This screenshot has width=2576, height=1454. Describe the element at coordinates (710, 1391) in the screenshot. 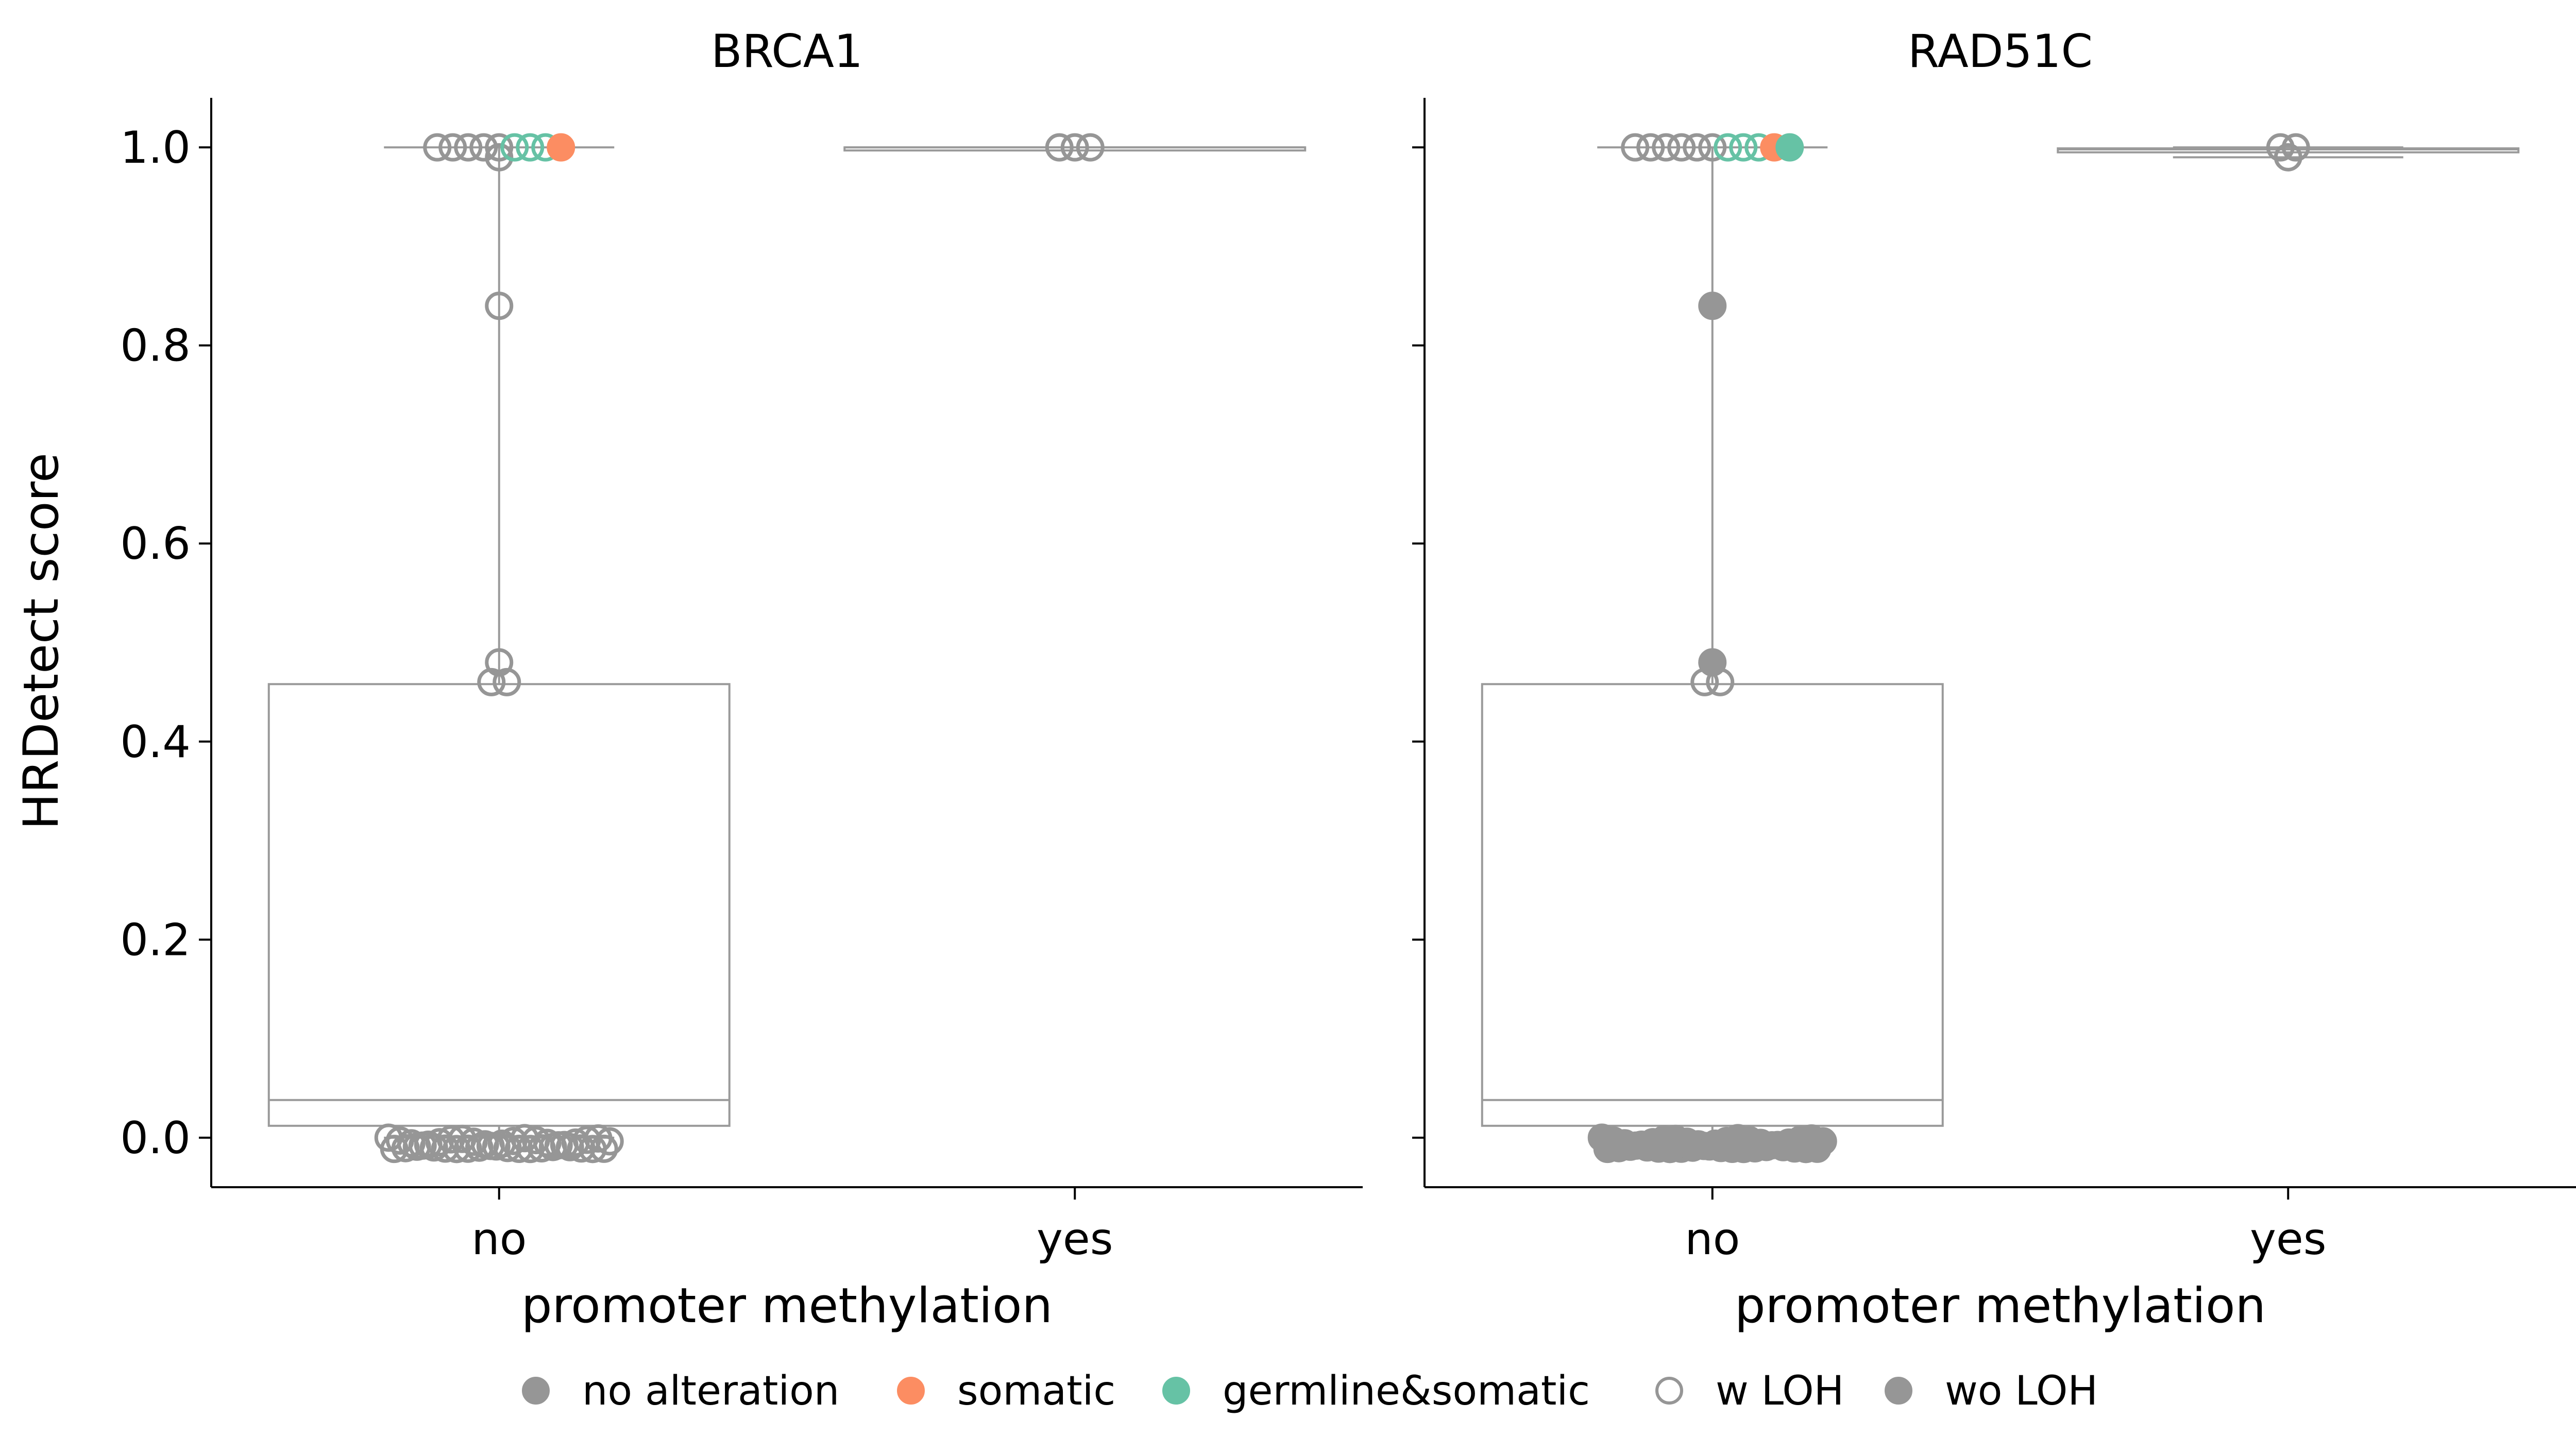

I see `legend-label: no alteration` at that location.